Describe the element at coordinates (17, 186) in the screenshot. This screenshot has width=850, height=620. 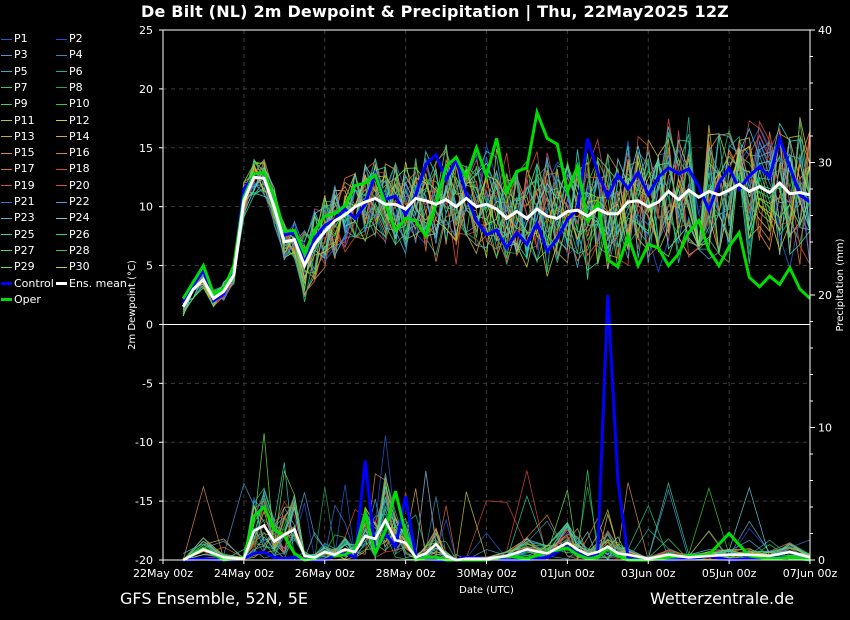
I see `legend-item-p19: P19` at that location.